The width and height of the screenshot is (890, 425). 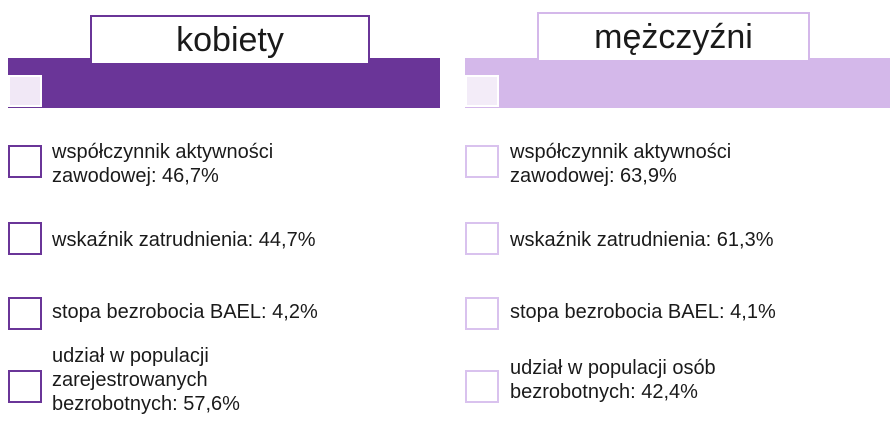 What do you see at coordinates (130, 356) in the screenshot?
I see `item-text: udział w populacji` at bounding box center [130, 356].